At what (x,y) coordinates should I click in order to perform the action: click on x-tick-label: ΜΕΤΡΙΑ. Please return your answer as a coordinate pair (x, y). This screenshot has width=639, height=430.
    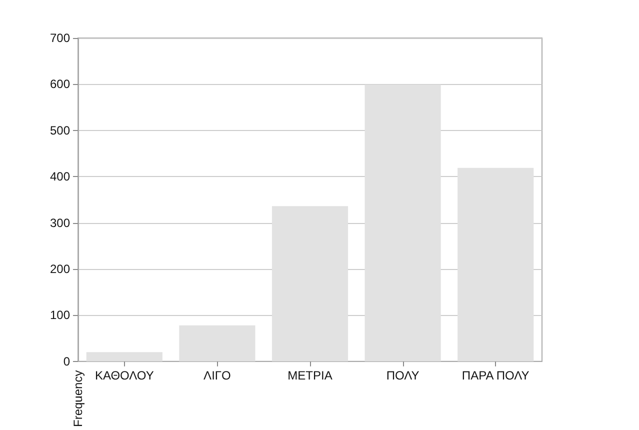
    Looking at the image, I should click on (310, 375).